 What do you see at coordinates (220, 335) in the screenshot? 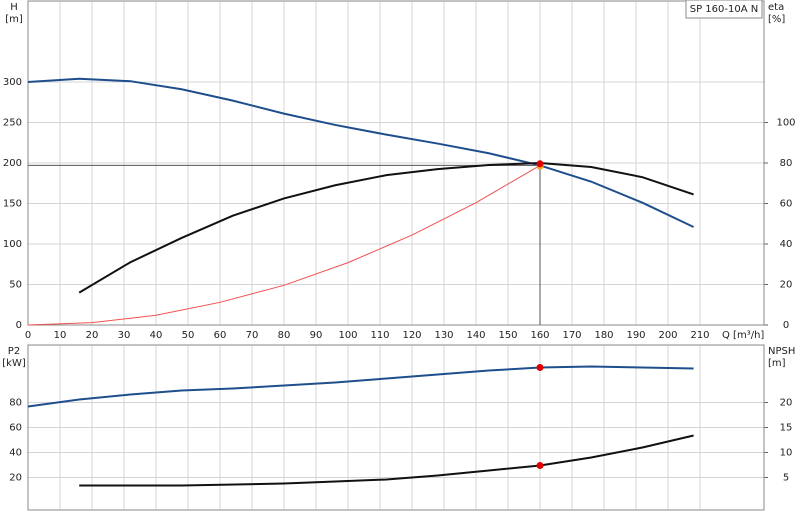
I see `x-tick-label: 60` at bounding box center [220, 335].